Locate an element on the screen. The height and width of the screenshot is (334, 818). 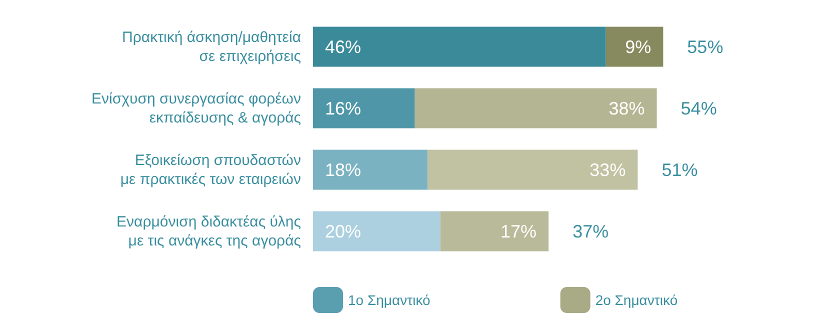
data-label: 16% is located at coordinates (343, 108).